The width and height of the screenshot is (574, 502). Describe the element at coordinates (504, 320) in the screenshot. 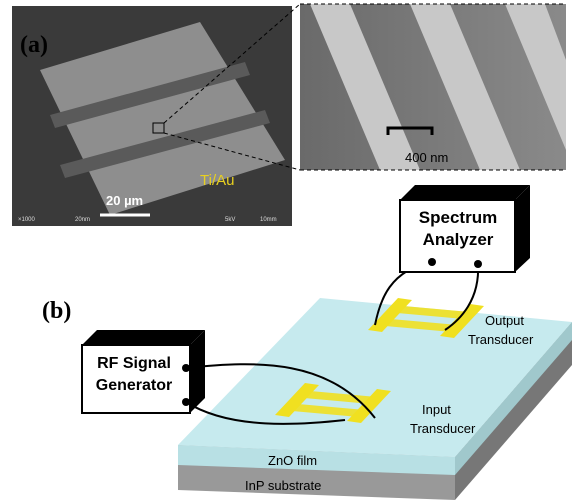

I see `transducer-label: Output` at that location.